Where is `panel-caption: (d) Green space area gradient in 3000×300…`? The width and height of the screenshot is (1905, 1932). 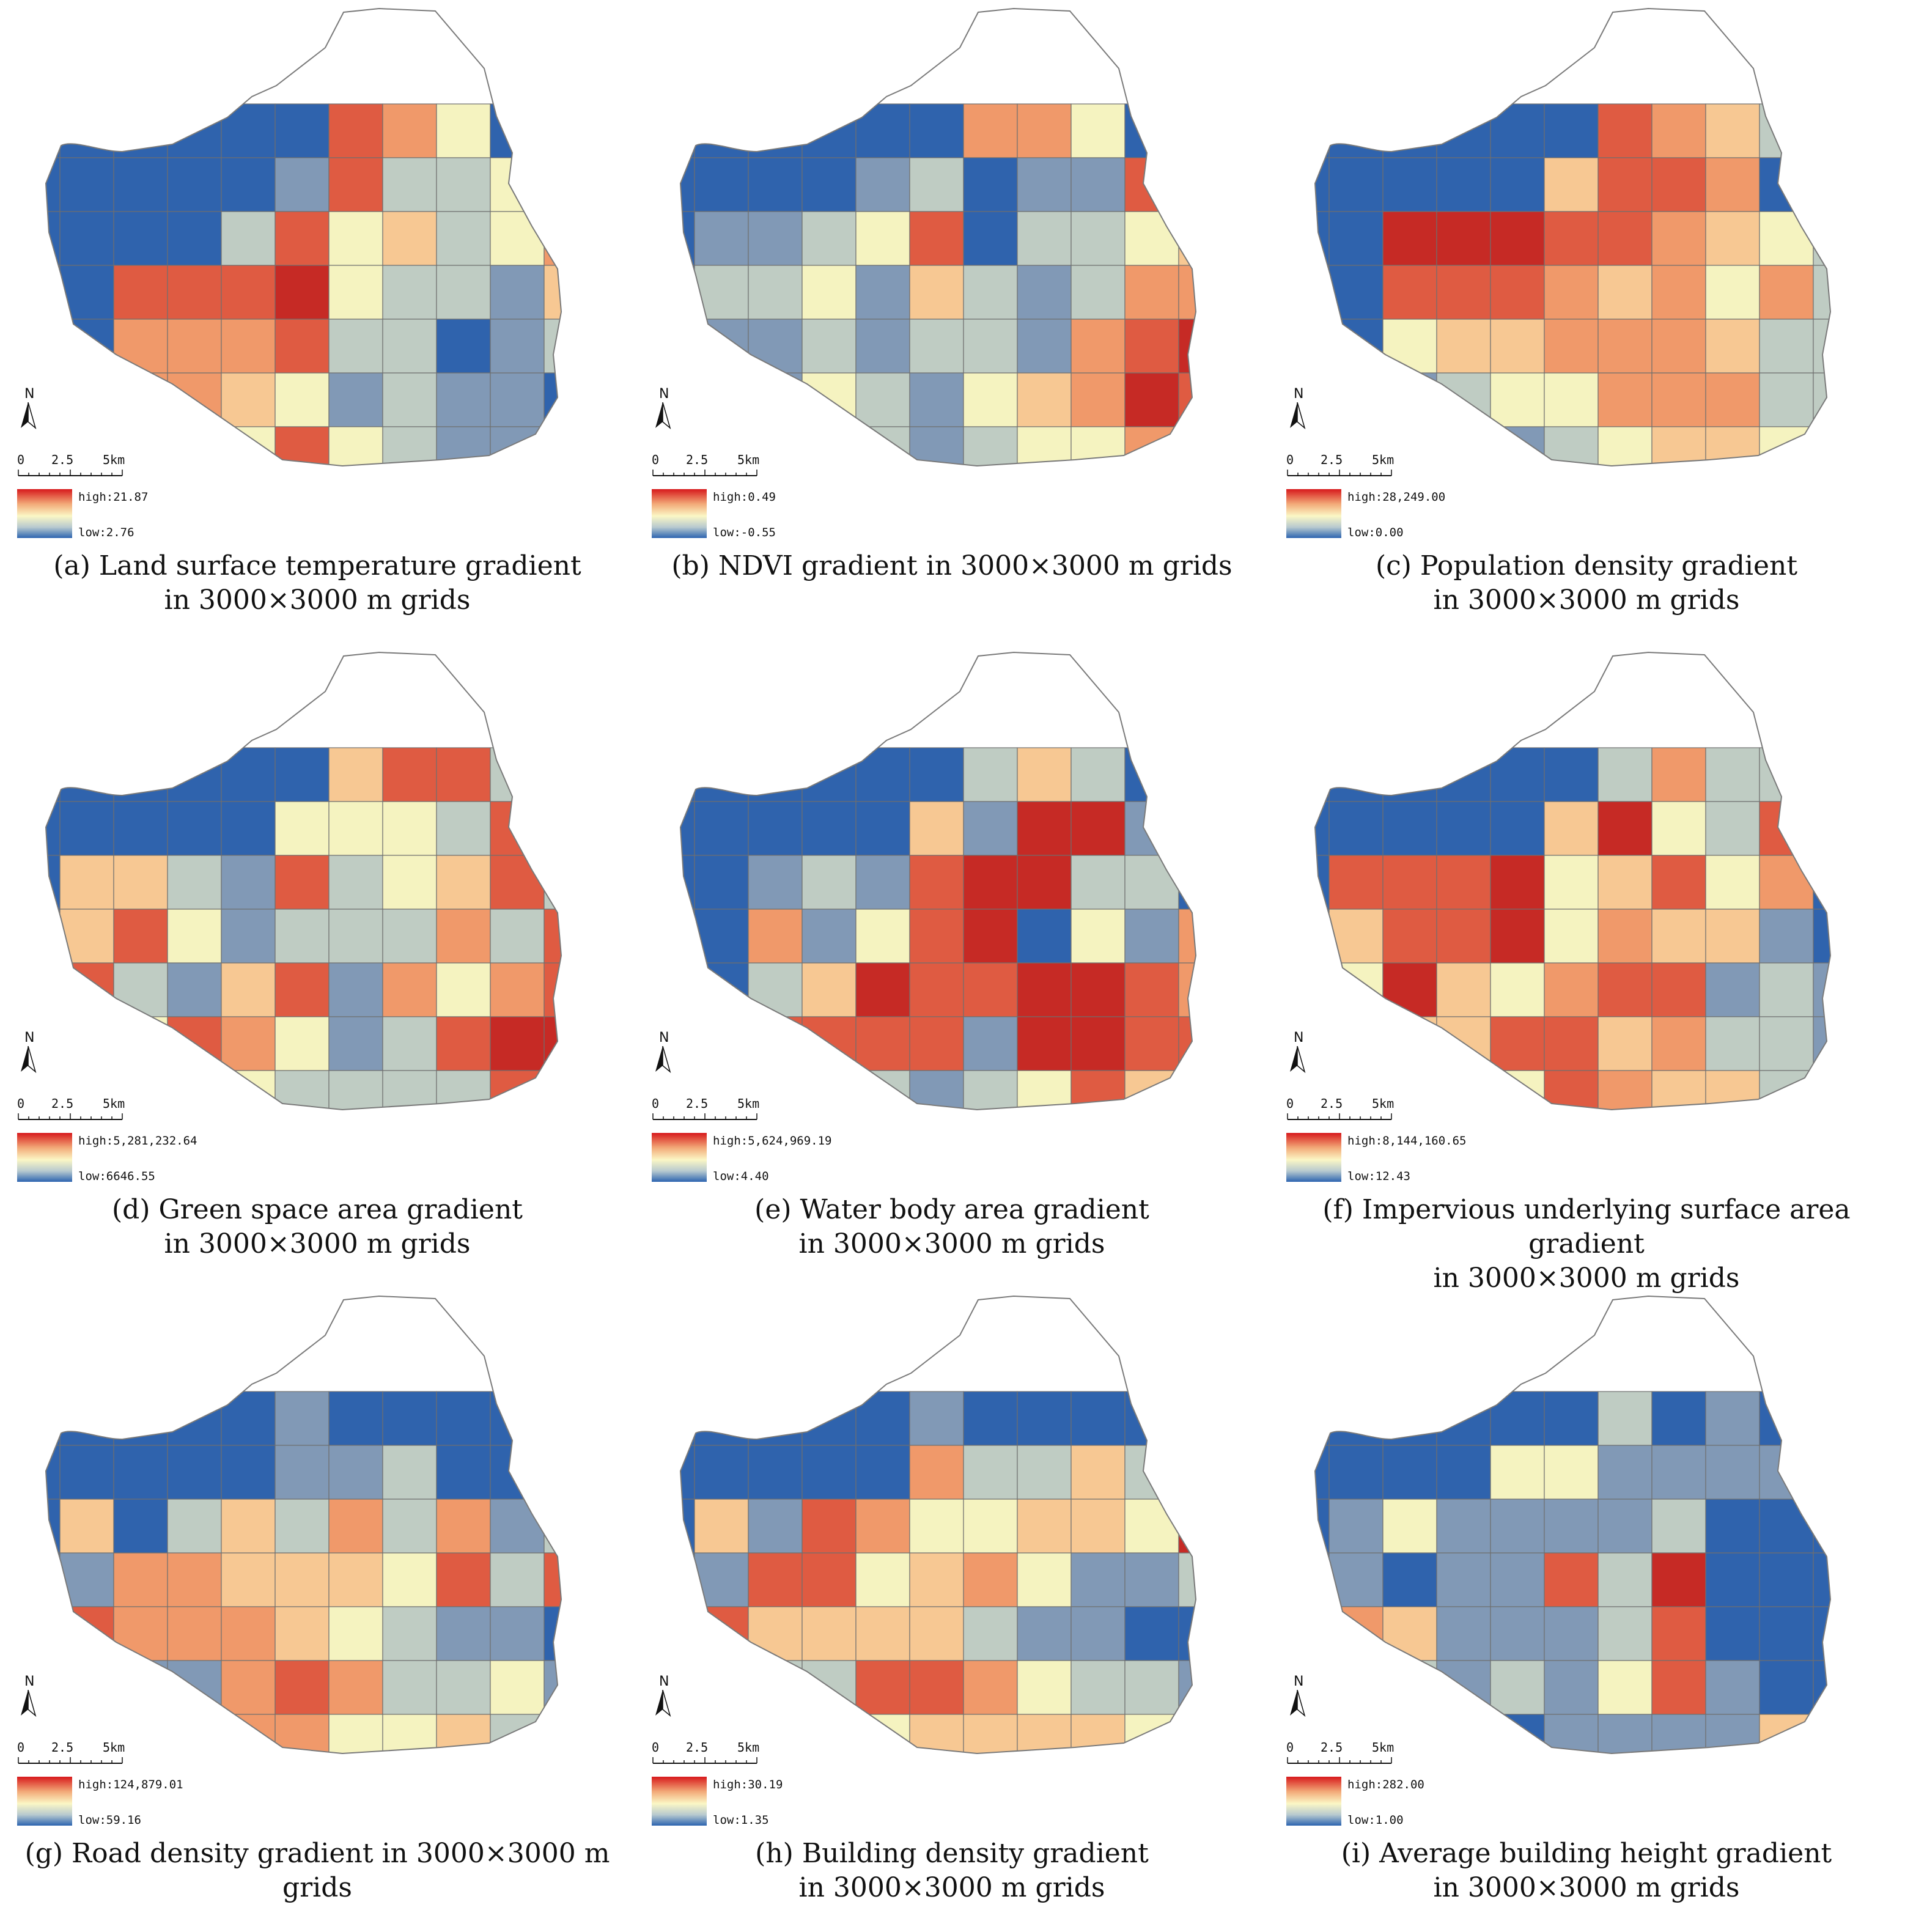
panel-caption: (d) Green space area gradient in 3000×300… is located at coordinates (317, 1227).